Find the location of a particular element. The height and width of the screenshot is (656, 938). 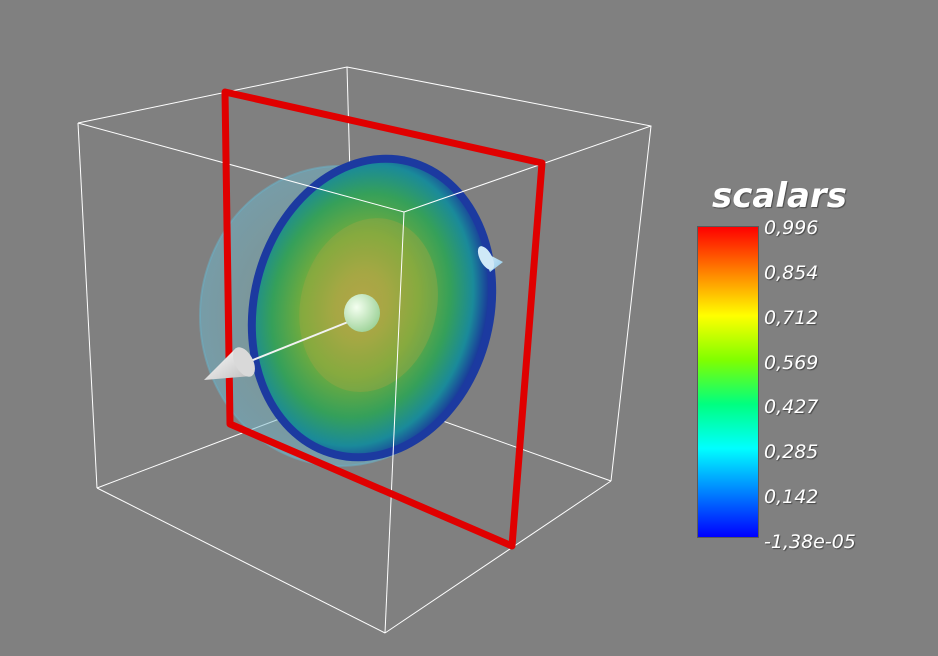

widget-normal-line is located at coordinates (303, 340).